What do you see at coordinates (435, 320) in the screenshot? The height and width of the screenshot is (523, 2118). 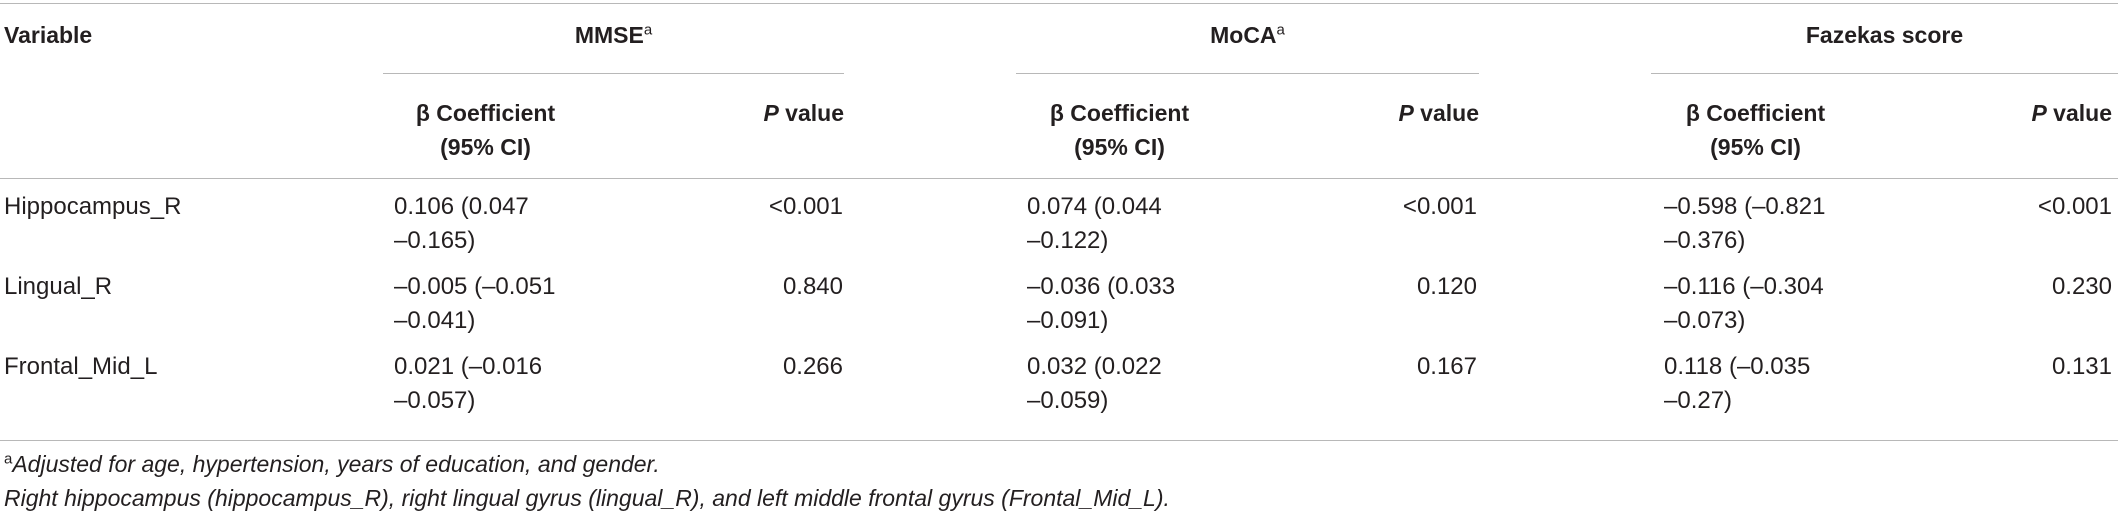 I see `beta-value-cont: –0.041)` at bounding box center [435, 320].